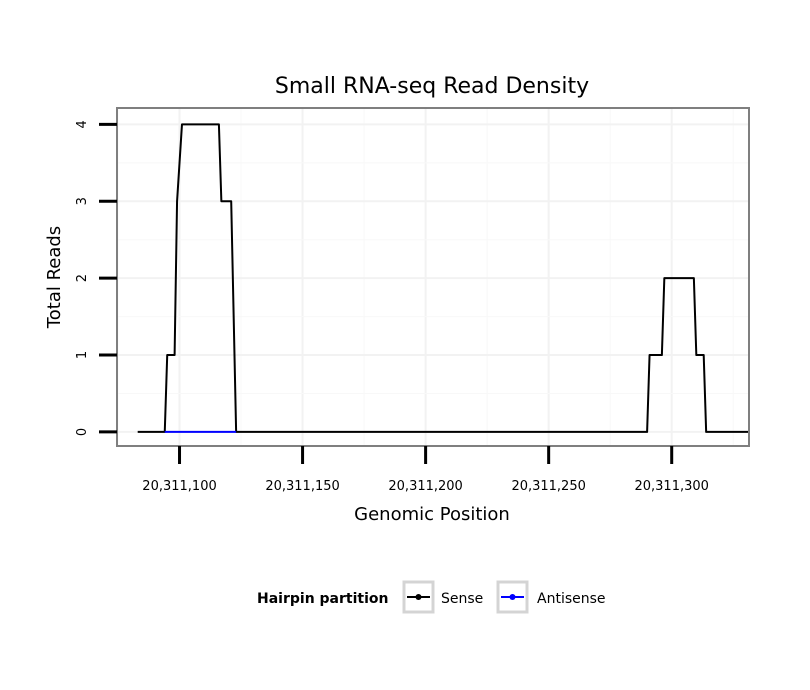  What do you see at coordinates (548, 486) in the screenshot?
I see `x-tick-label: 20,311,250` at bounding box center [548, 486].